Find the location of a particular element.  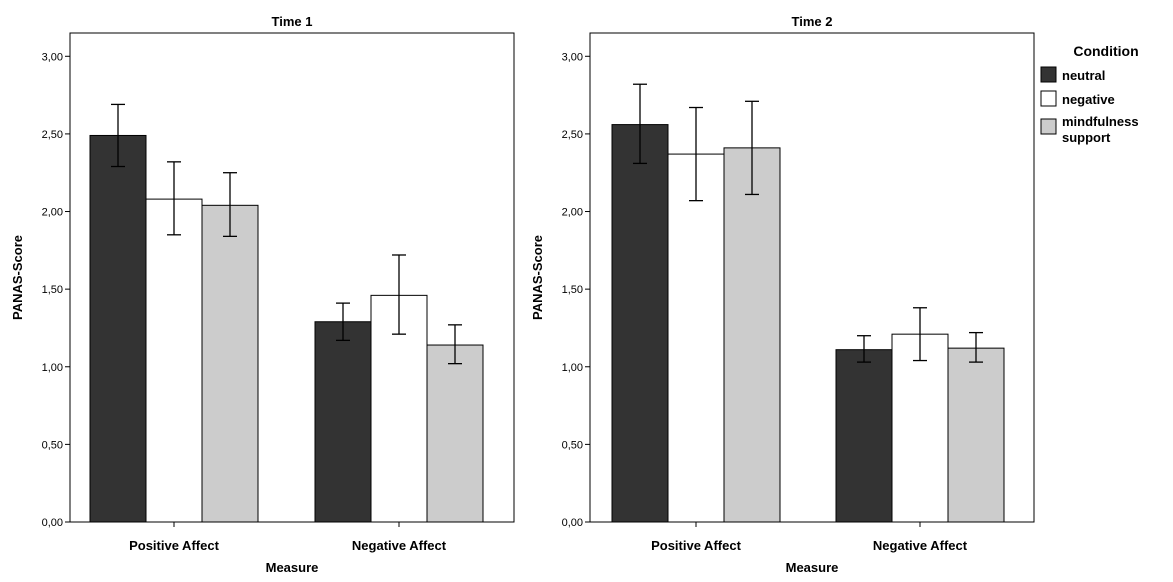

legend-swatch-mindfulness-support is located at coordinates (1048, 126).